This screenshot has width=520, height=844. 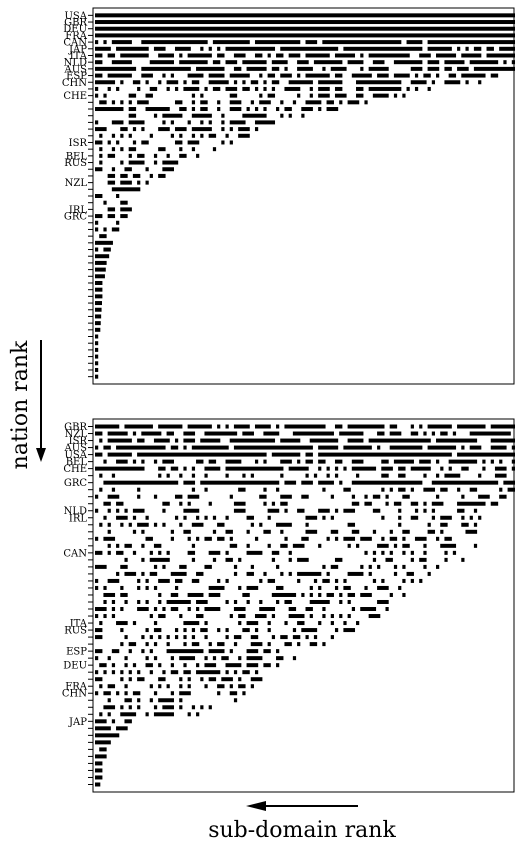 I want to click on tick-label: IRL, so click(x=78, y=210).